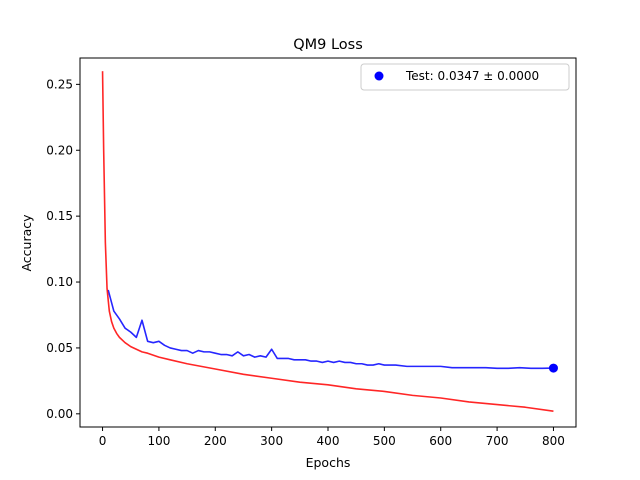 This screenshot has width=640, height=480. I want to click on y-tick-label: 0.15, so click(59, 216).